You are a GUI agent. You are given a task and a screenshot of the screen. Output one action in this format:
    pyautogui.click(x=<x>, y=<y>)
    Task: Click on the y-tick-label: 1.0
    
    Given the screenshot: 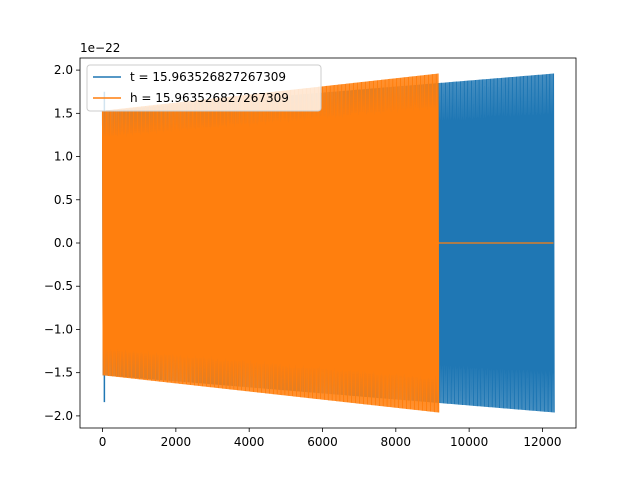 What is the action you would take?
    pyautogui.click(x=63, y=157)
    